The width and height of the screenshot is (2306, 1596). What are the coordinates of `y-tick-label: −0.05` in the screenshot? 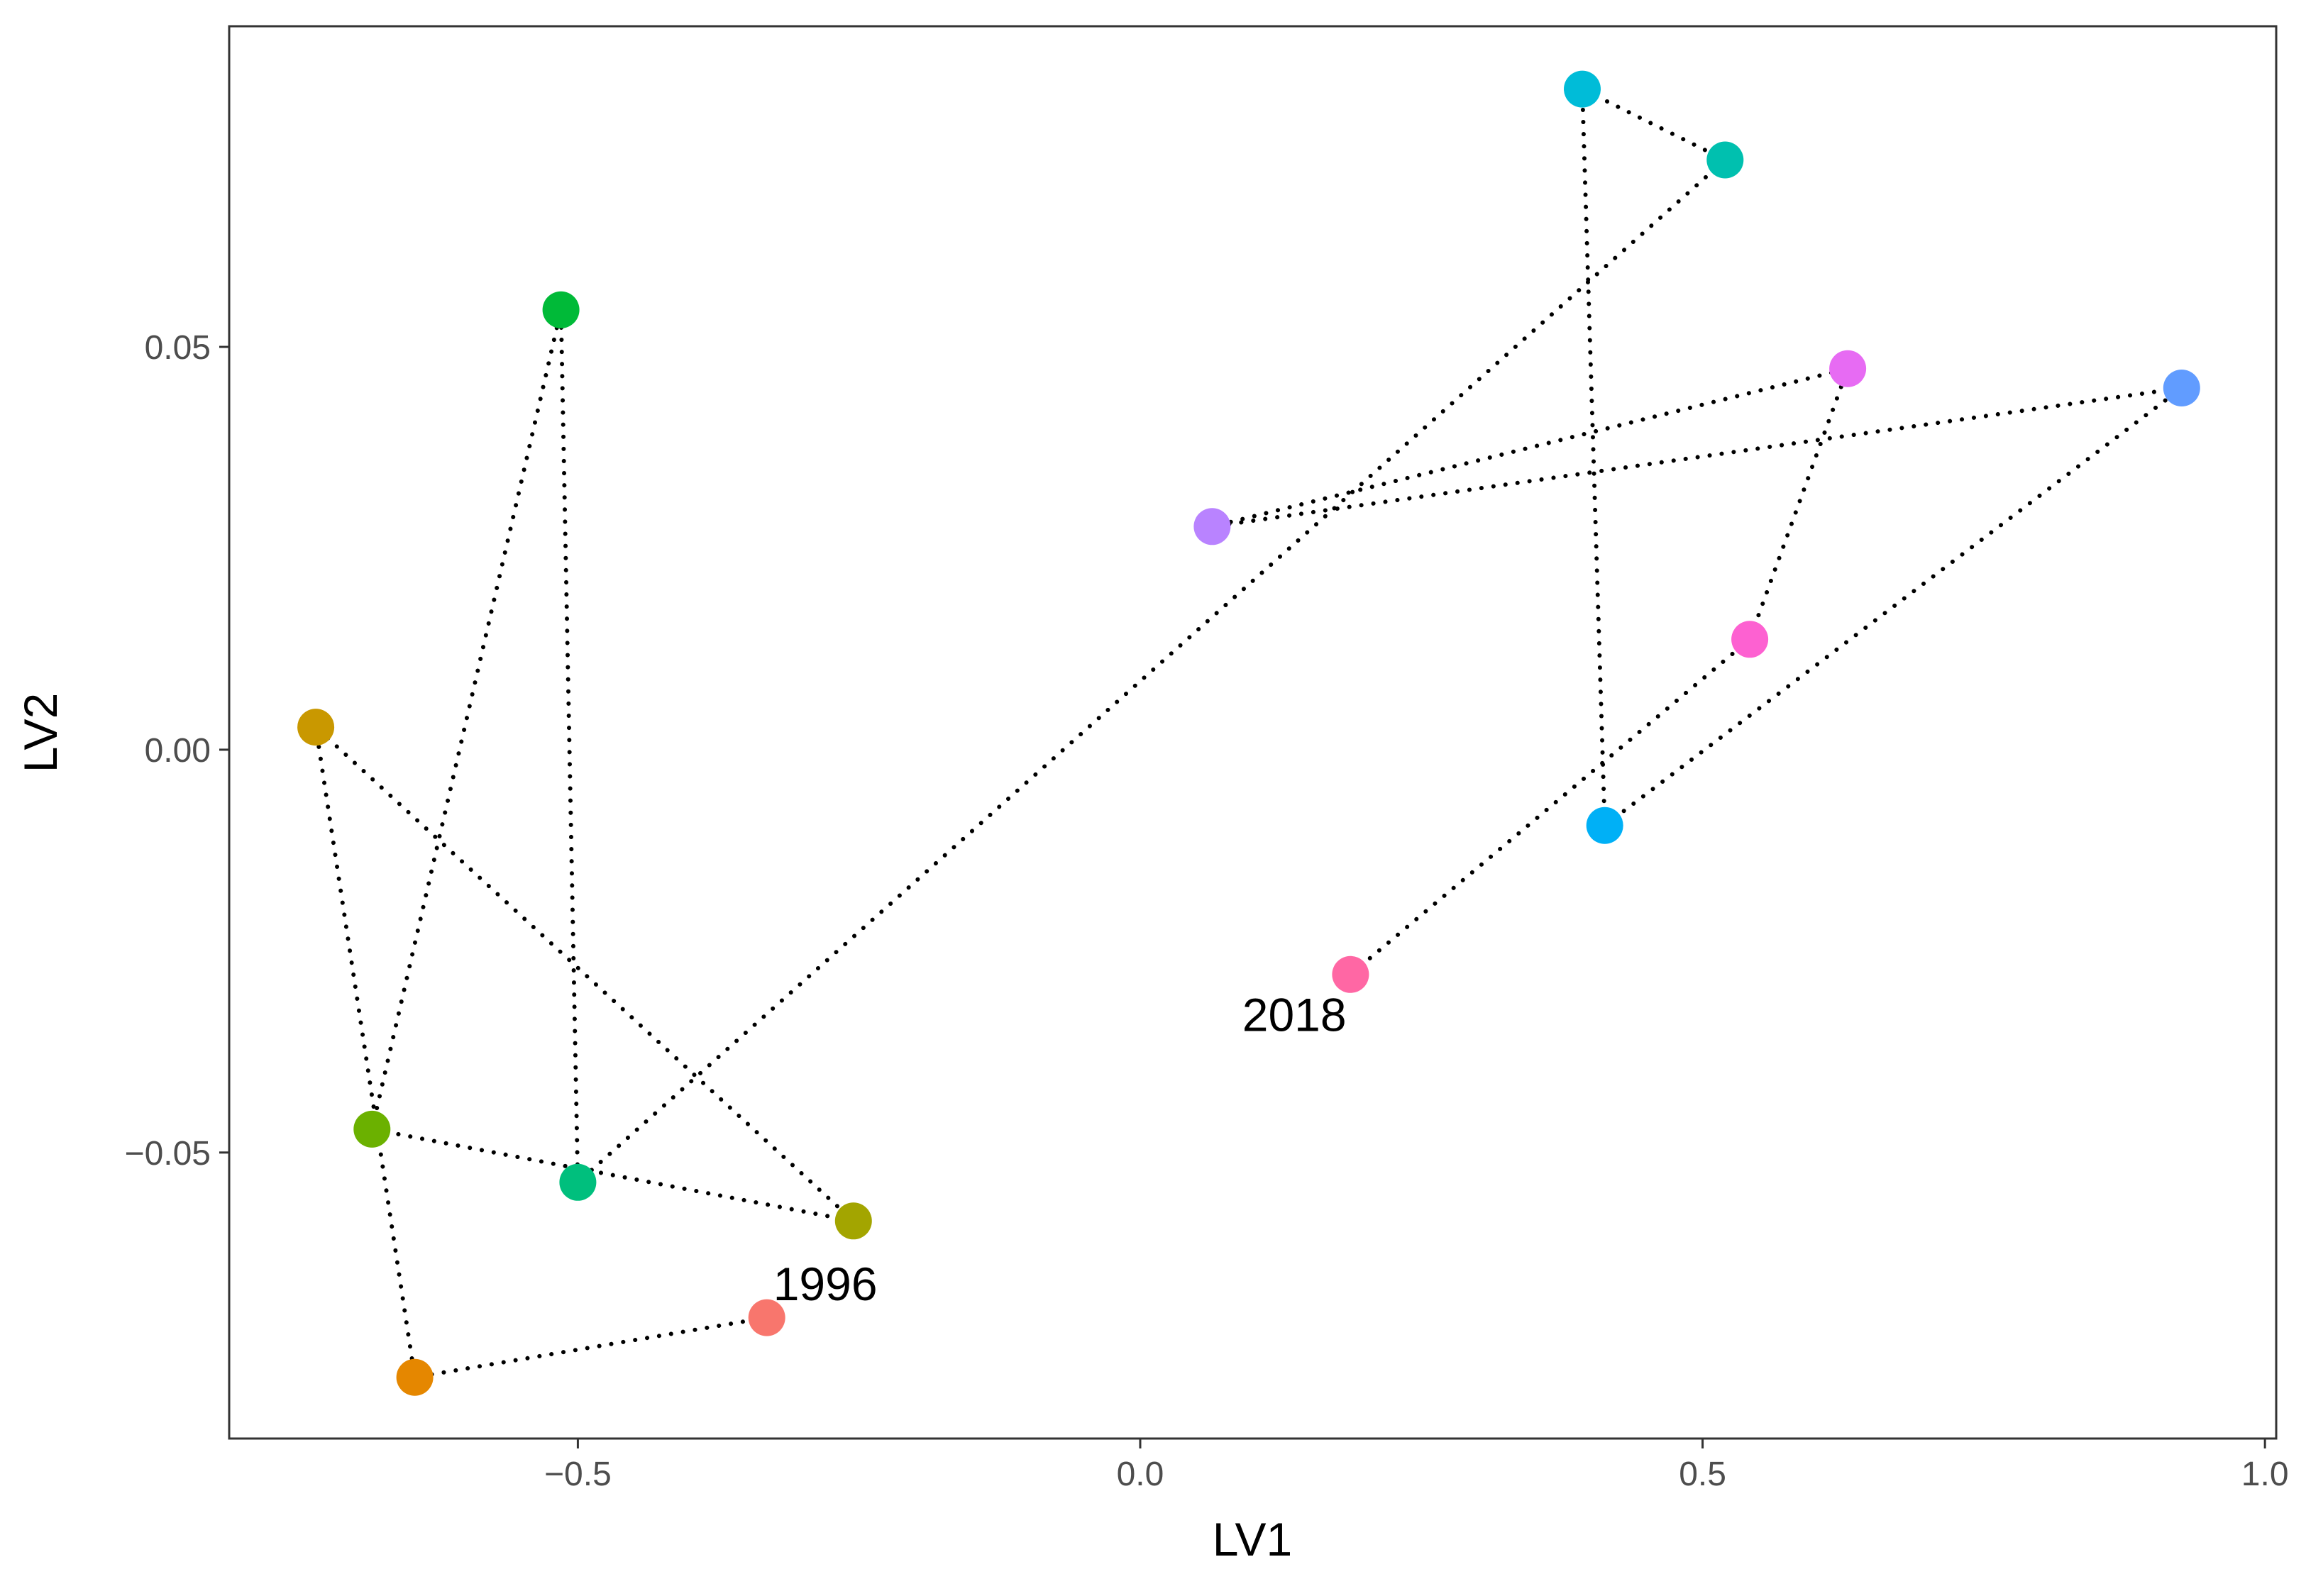 It's located at (168, 1154).